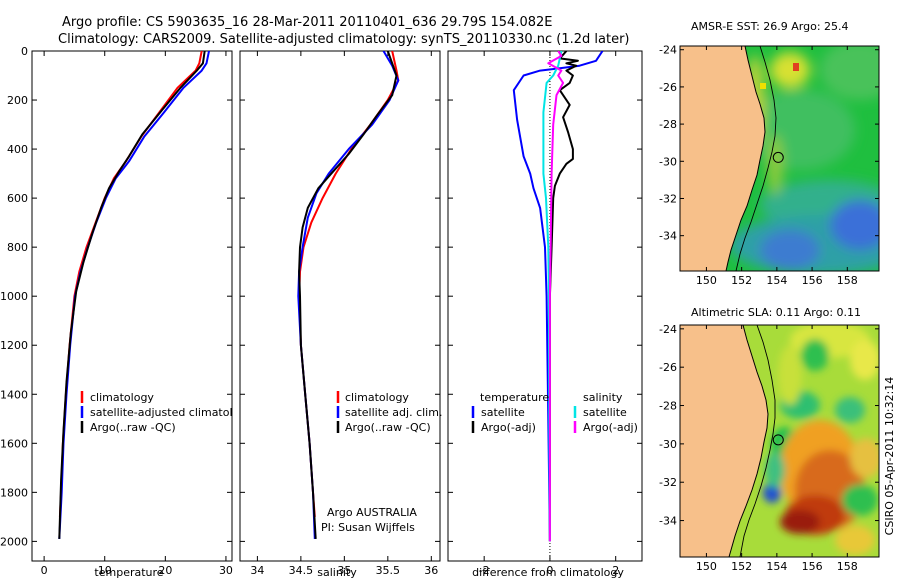  What do you see at coordinates (14, 443) in the screenshot?
I see `y-tick-label: 1600` at bounding box center [14, 443].